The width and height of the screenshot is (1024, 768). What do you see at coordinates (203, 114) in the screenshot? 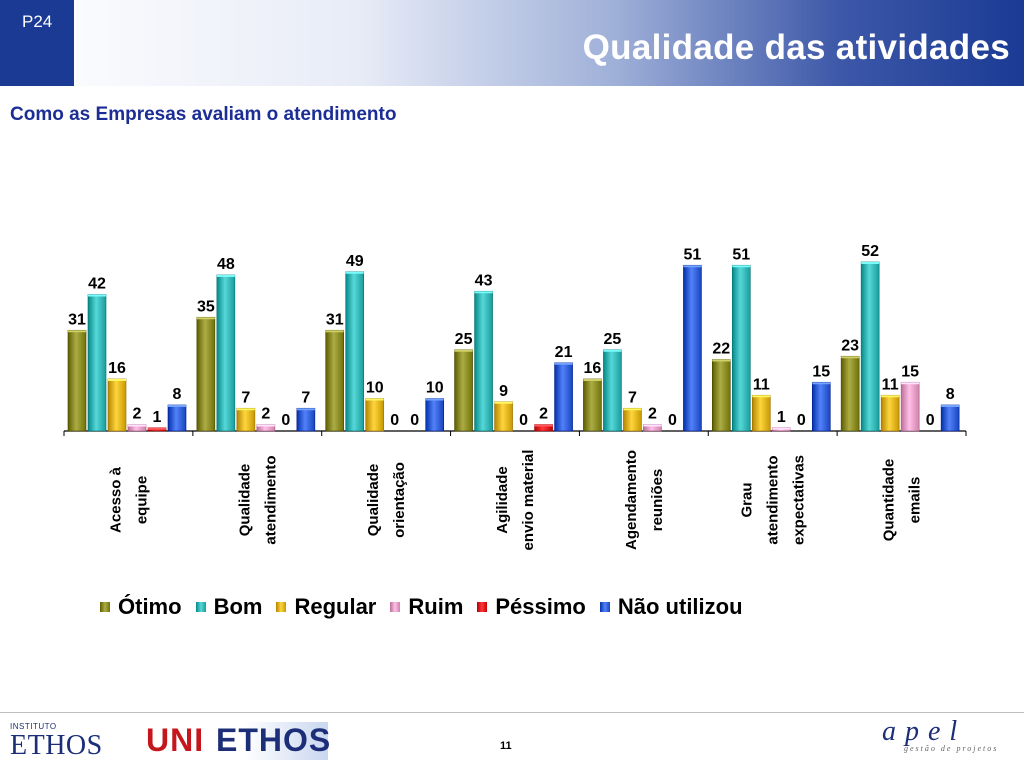
I see `chart-subtitle: Como as Empresas avaliam o atendimento` at bounding box center [203, 114].